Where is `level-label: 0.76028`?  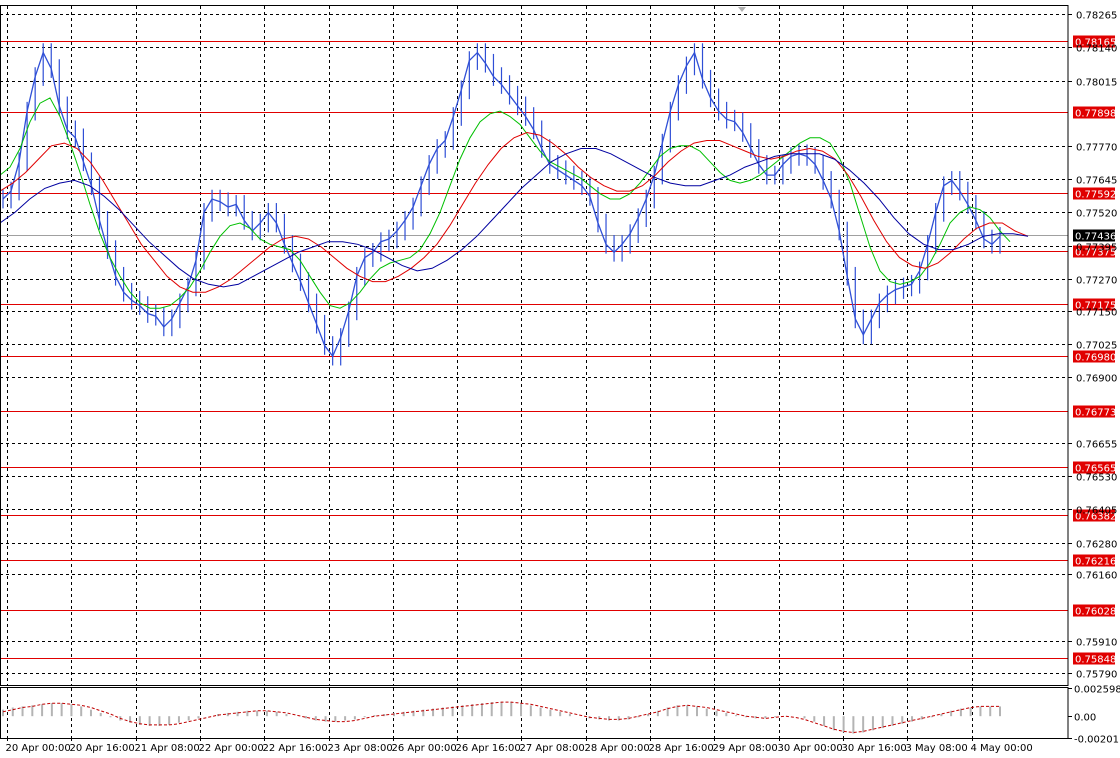 level-label: 0.76028 is located at coordinates (1095, 612).